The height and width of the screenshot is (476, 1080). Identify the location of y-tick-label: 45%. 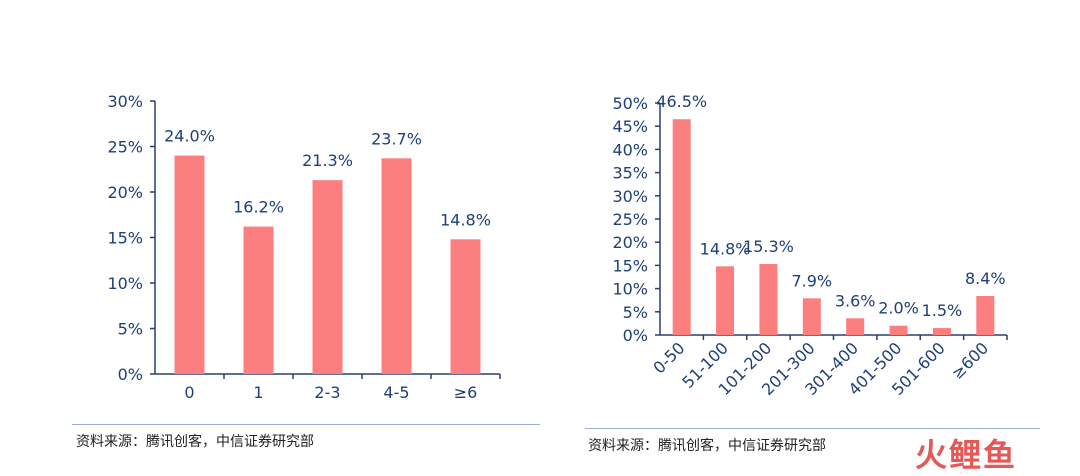
(630, 126).